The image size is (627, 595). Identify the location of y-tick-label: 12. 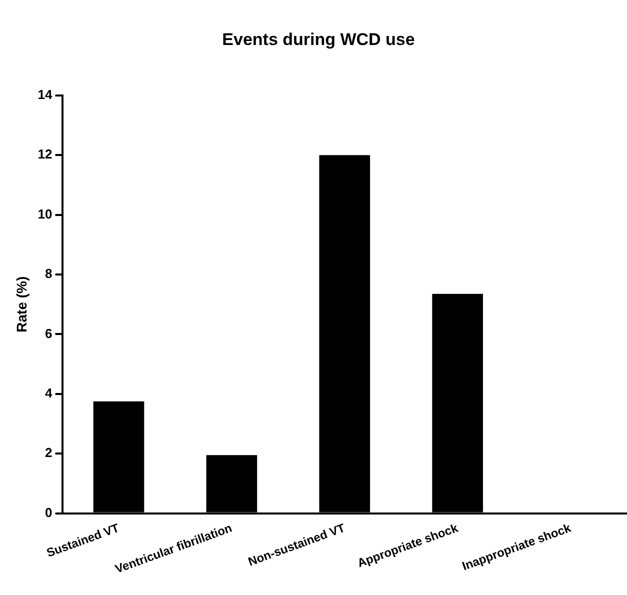
(45, 154).